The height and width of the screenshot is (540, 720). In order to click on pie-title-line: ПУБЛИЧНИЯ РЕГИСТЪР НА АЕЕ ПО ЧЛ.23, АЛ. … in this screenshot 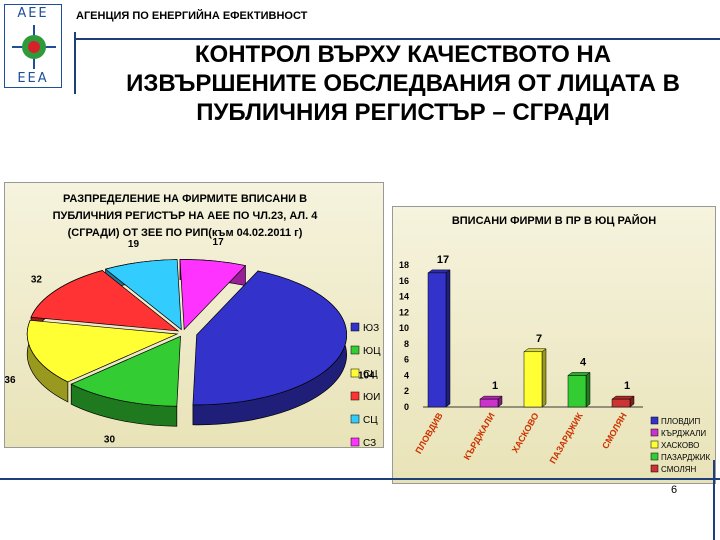, I will do `click(185, 216)`.